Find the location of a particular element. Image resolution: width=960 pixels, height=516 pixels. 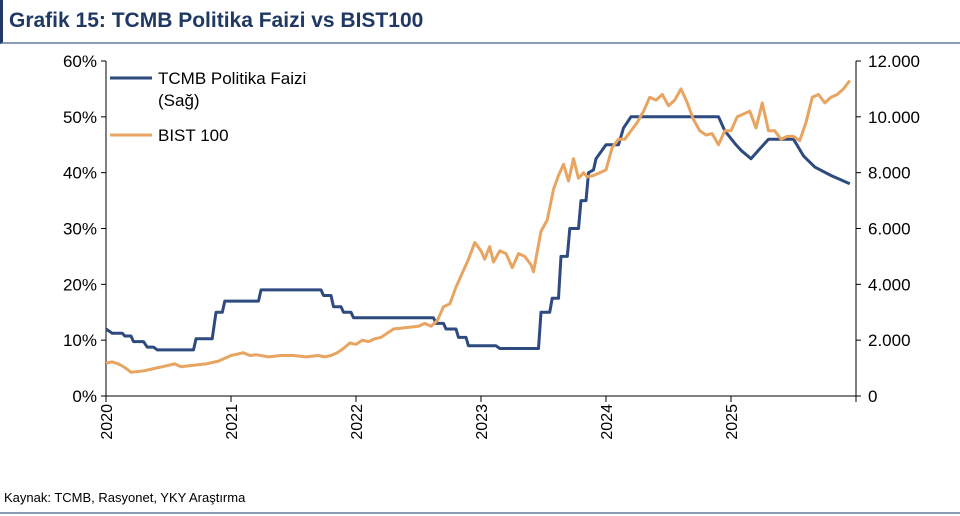

y-left-tick-label: 20% is located at coordinates (80, 284).